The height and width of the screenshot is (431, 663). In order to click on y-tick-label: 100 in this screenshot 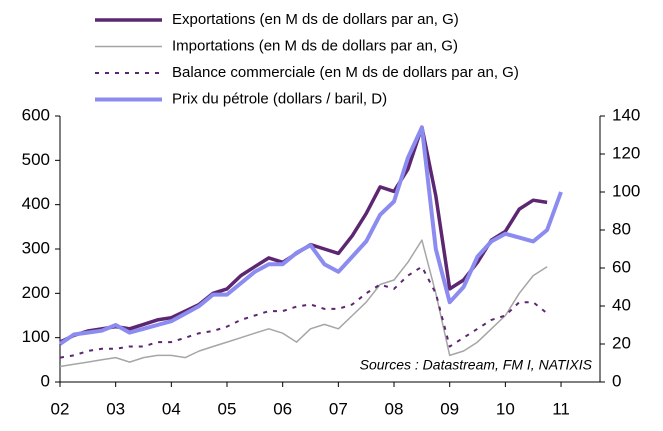, I will do `click(36, 336)`.